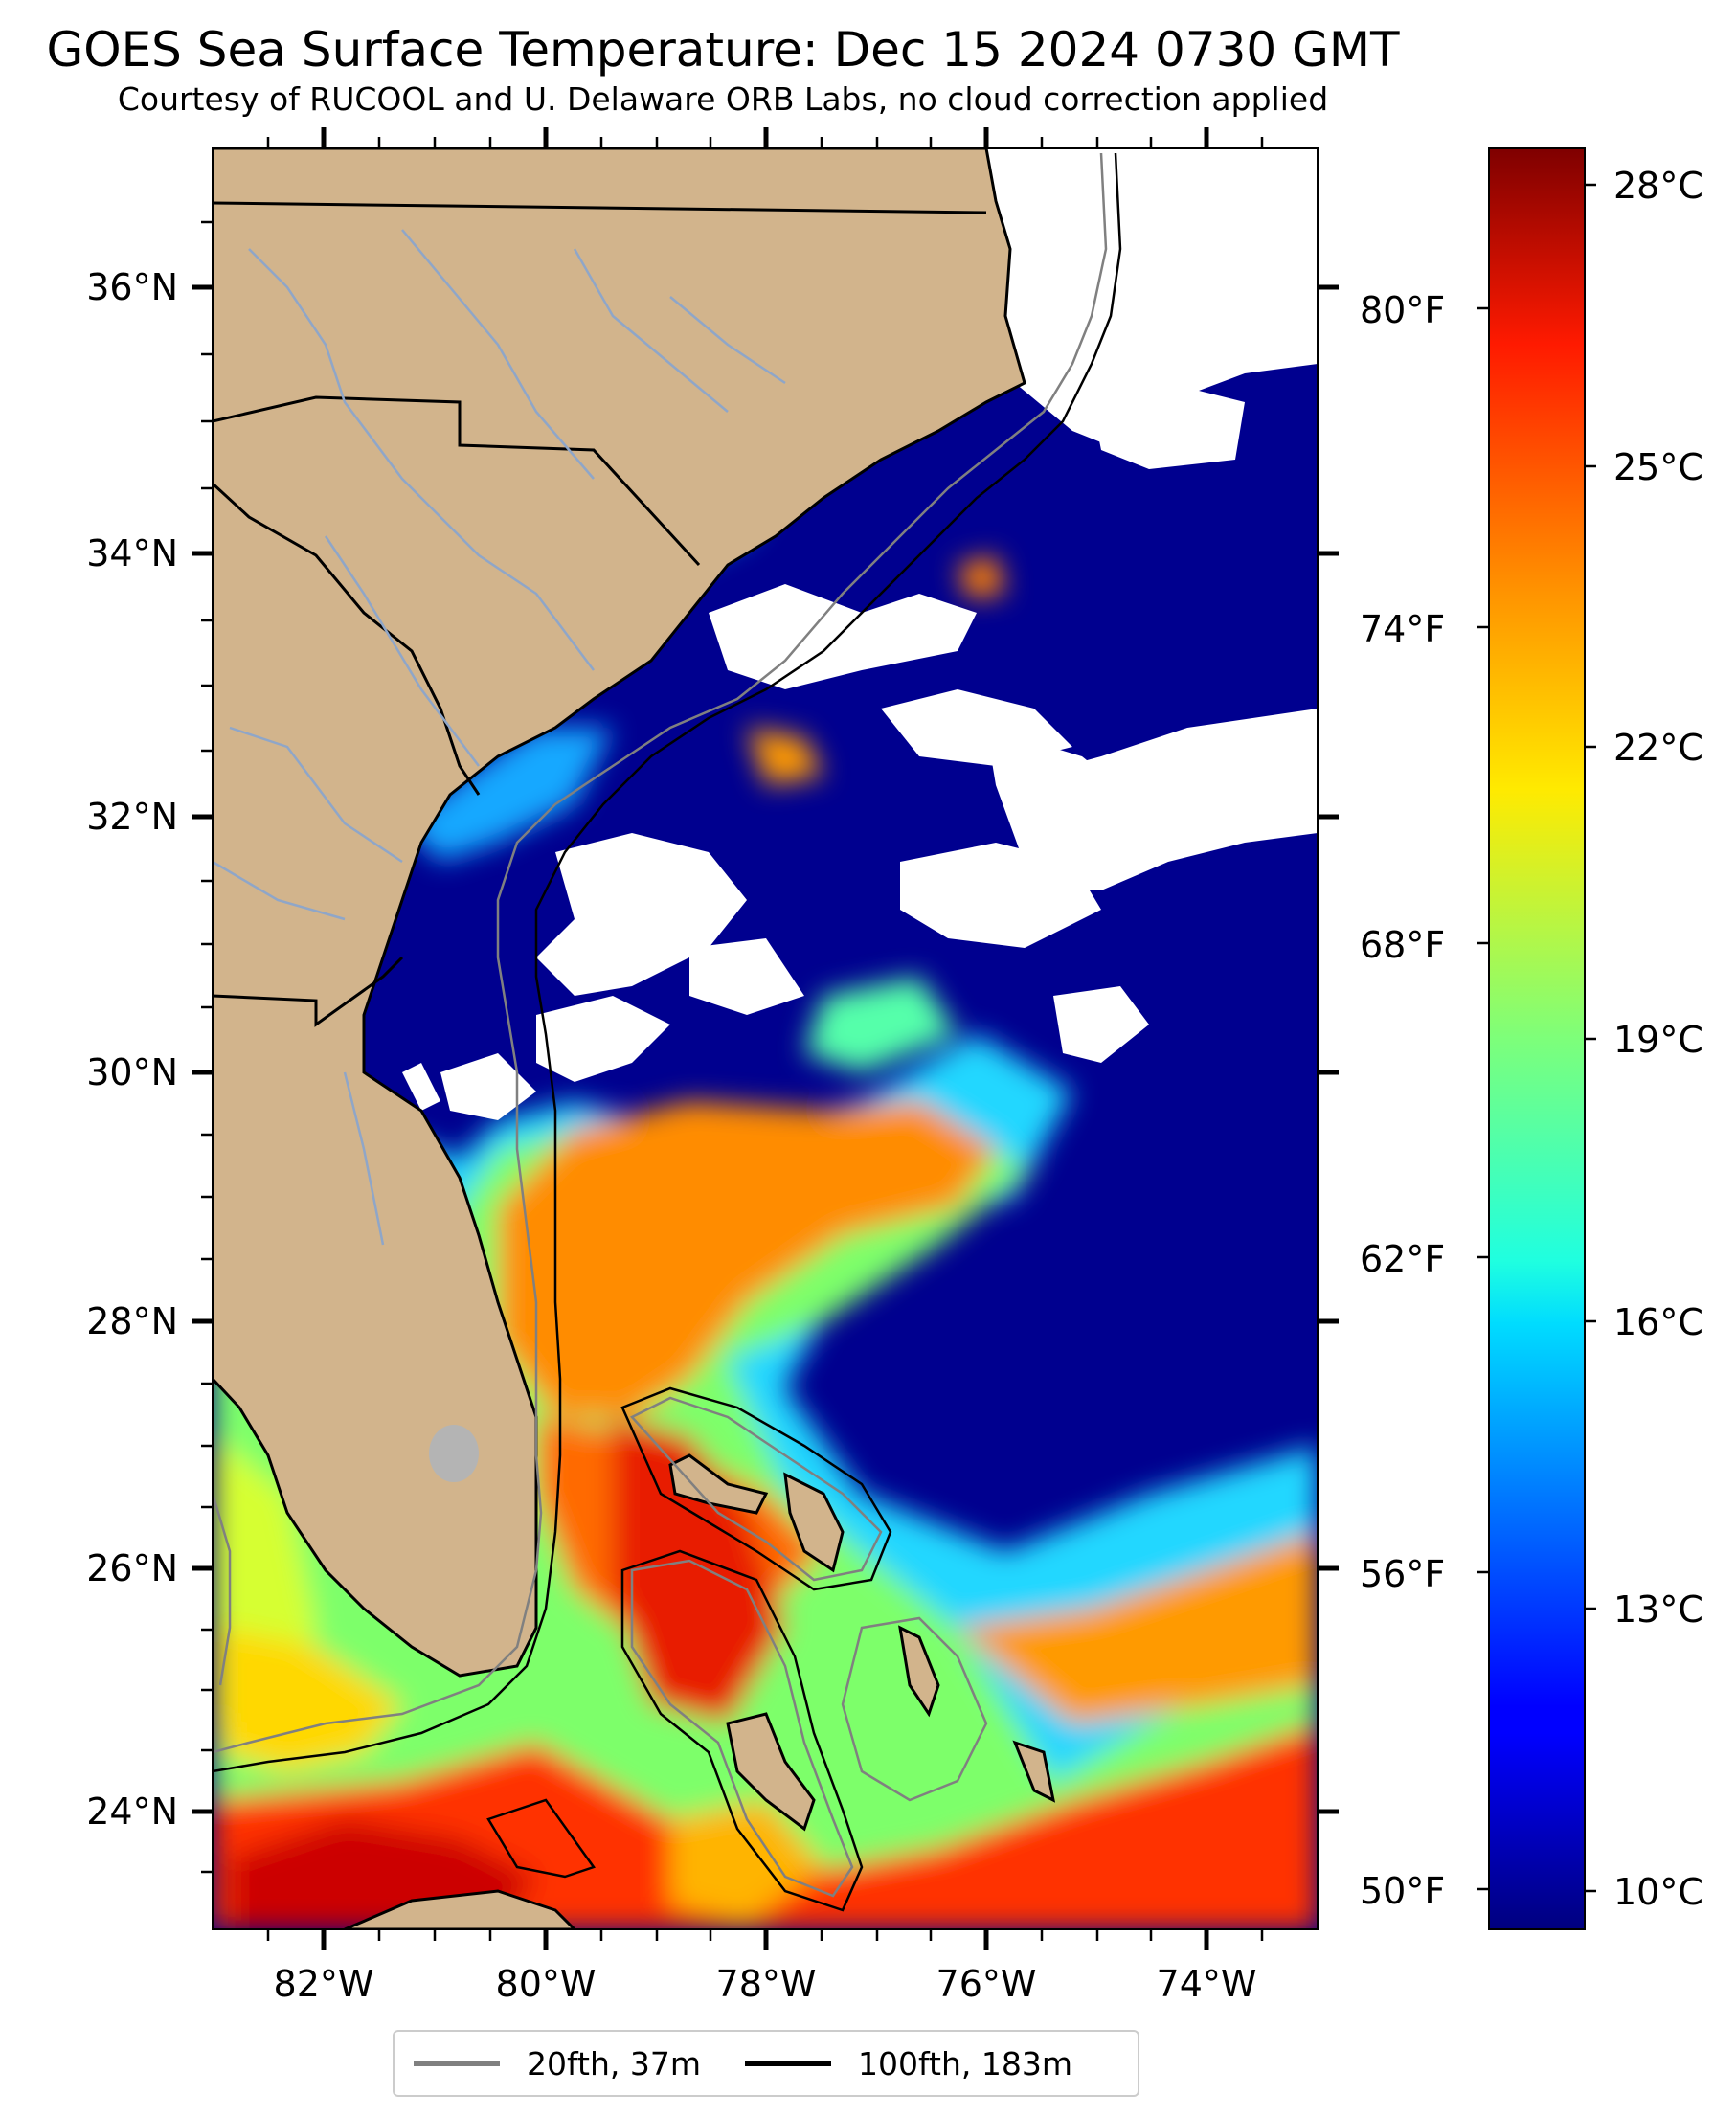 The width and height of the screenshot is (1736, 2117). I want to click on f-label-68: 68°F, so click(1402, 945).